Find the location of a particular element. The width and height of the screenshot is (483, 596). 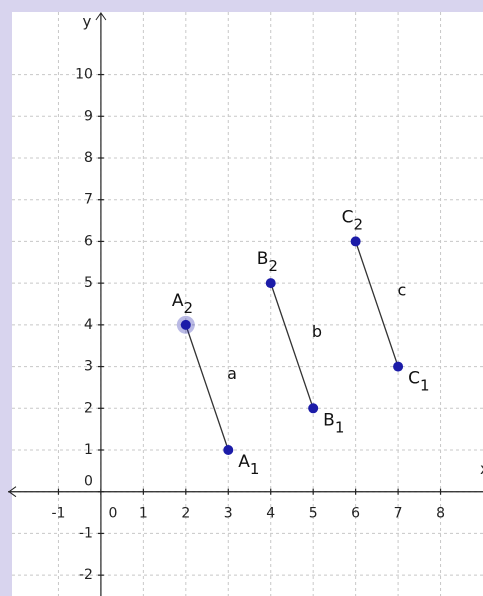

x-tick-label: 2 is located at coordinates (185, 514).